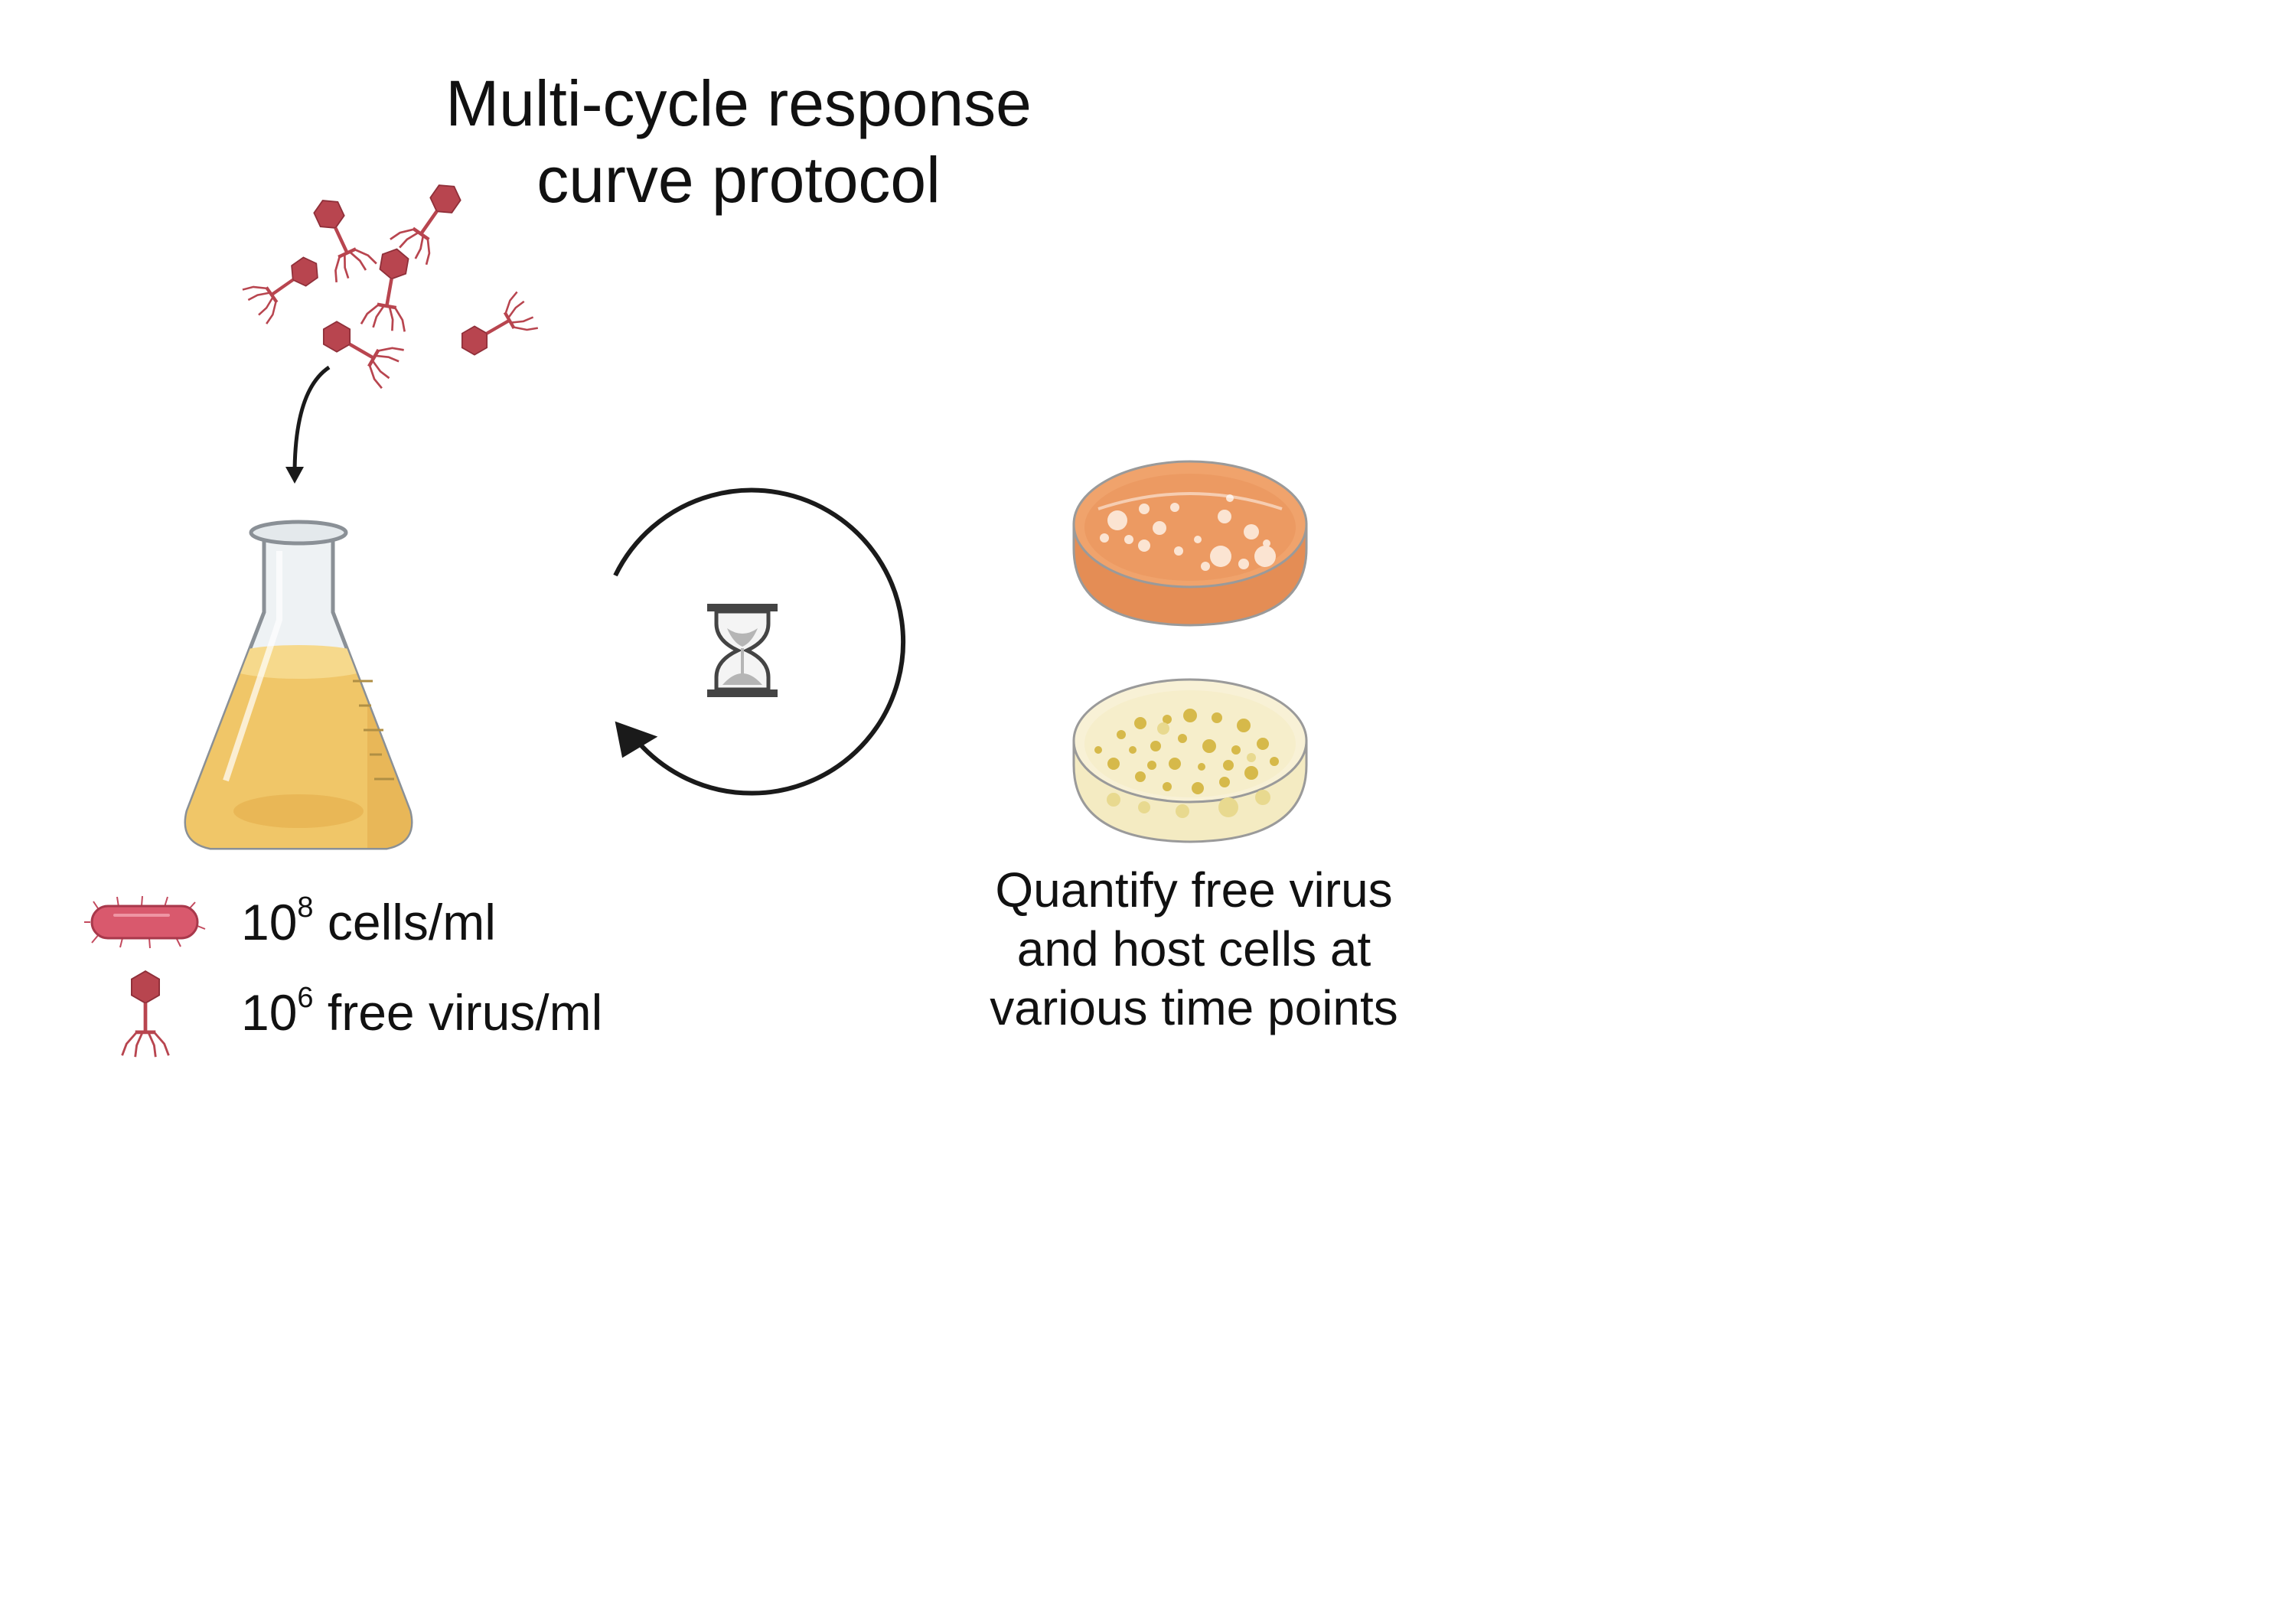 Image resolution: width=2296 pixels, height=1607 pixels. I want to click on legend-virus-exponent: 6, so click(305, 998).